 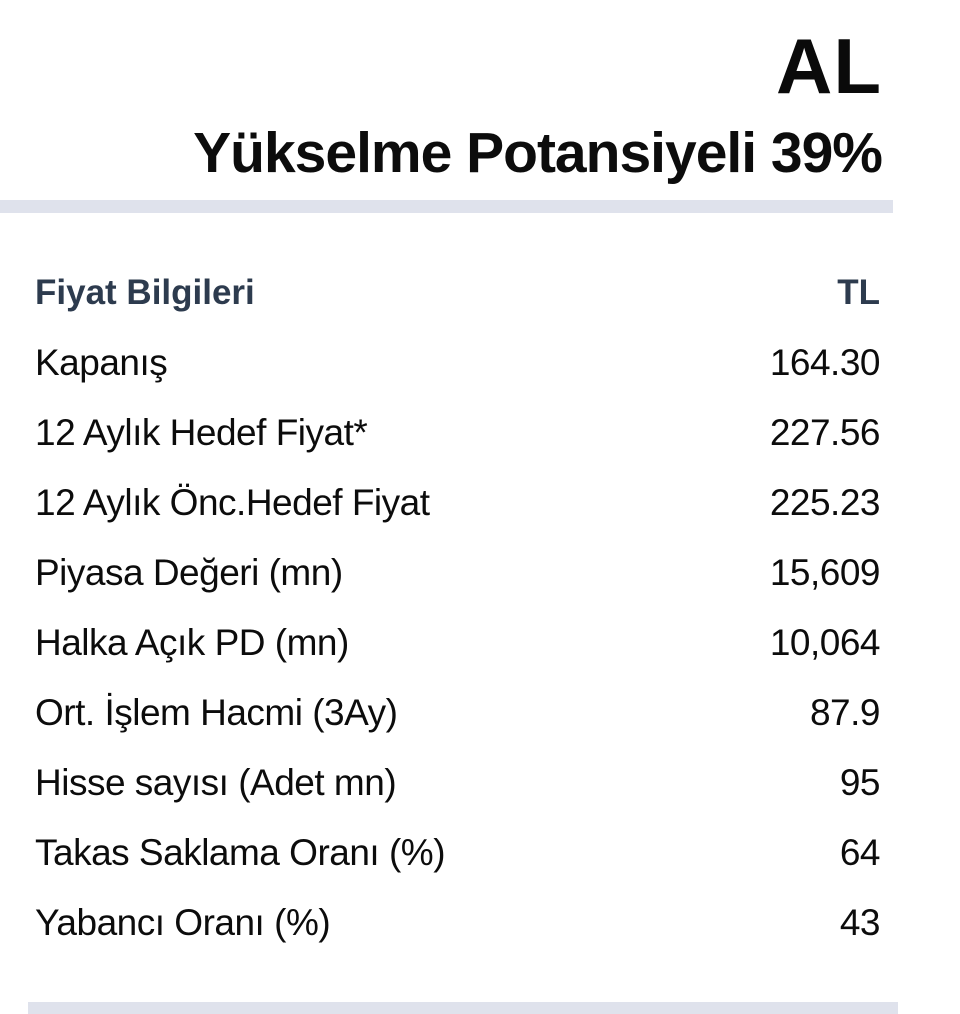 I want to click on row-label: Ort. İşlem Hacmi (3Ay), so click(x=216, y=712).